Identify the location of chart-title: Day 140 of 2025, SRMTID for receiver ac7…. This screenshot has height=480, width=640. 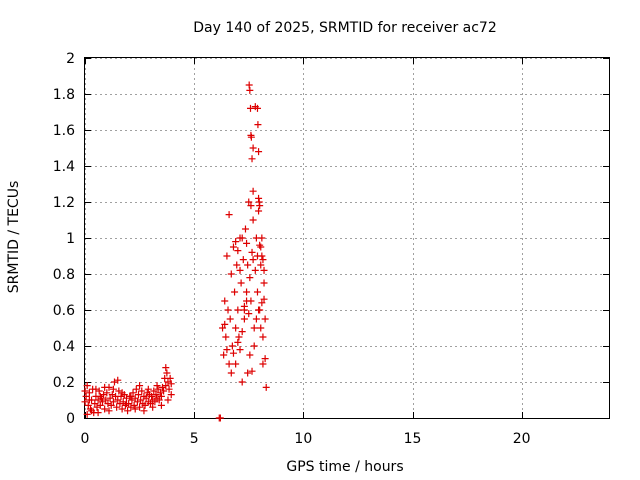
(345, 28).